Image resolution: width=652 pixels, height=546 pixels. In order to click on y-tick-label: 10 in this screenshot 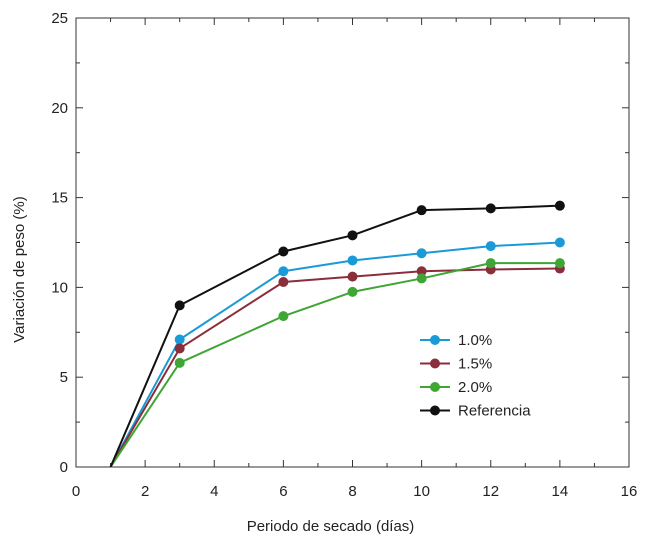, I will do `click(59, 287)`.